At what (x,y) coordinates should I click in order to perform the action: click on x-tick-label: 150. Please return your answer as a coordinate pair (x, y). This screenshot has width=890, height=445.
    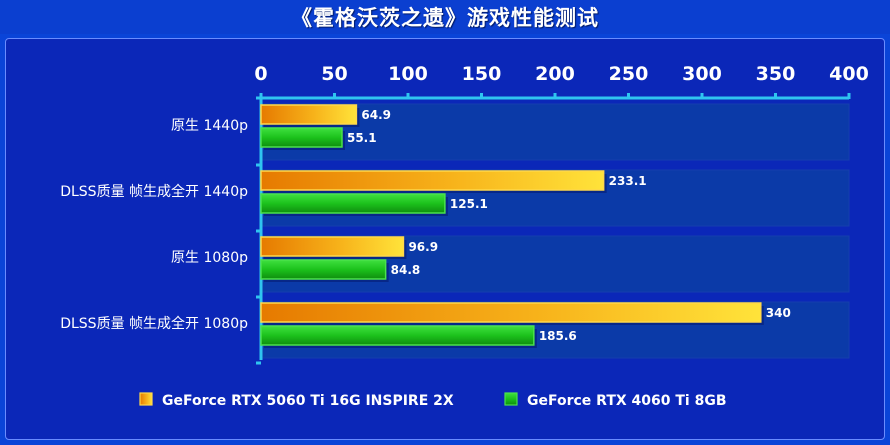
    Looking at the image, I should click on (482, 74).